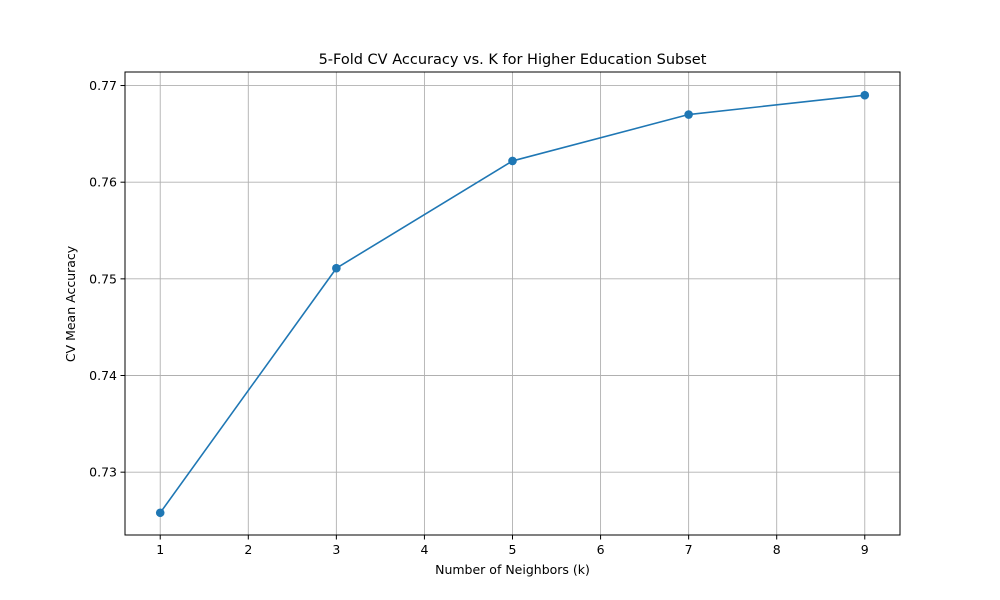 The image size is (1000, 600). What do you see at coordinates (424, 549) in the screenshot?
I see `x-tick-label: 4` at bounding box center [424, 549].